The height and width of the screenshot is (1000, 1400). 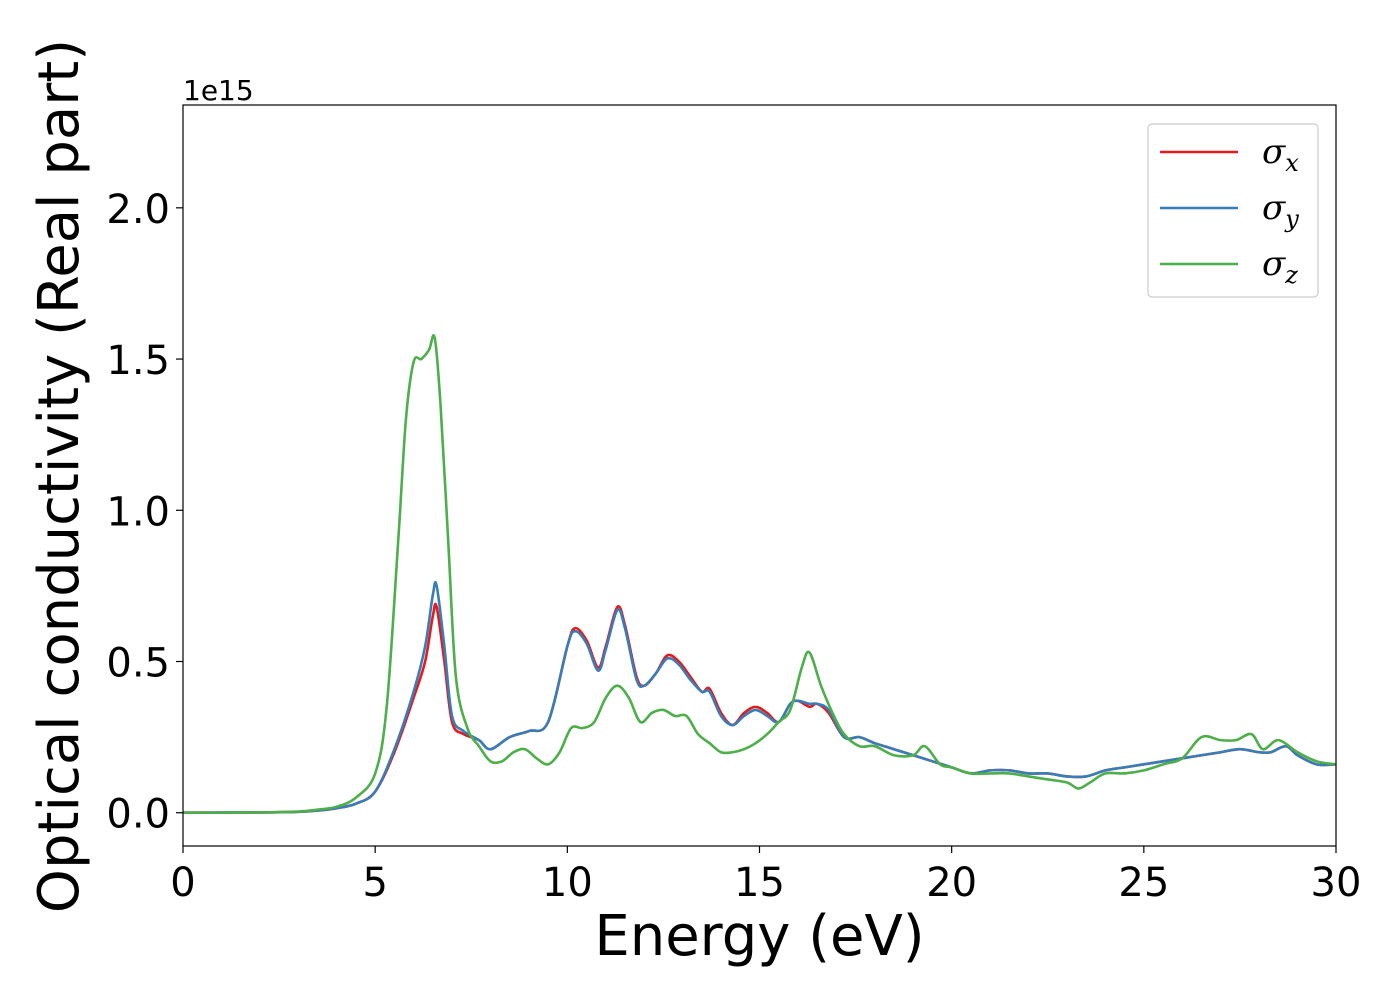 What do you see at coordinates (759, 883) in the screenshot?
I see `x-tick-label: 15` at bounding box center [759, 883].